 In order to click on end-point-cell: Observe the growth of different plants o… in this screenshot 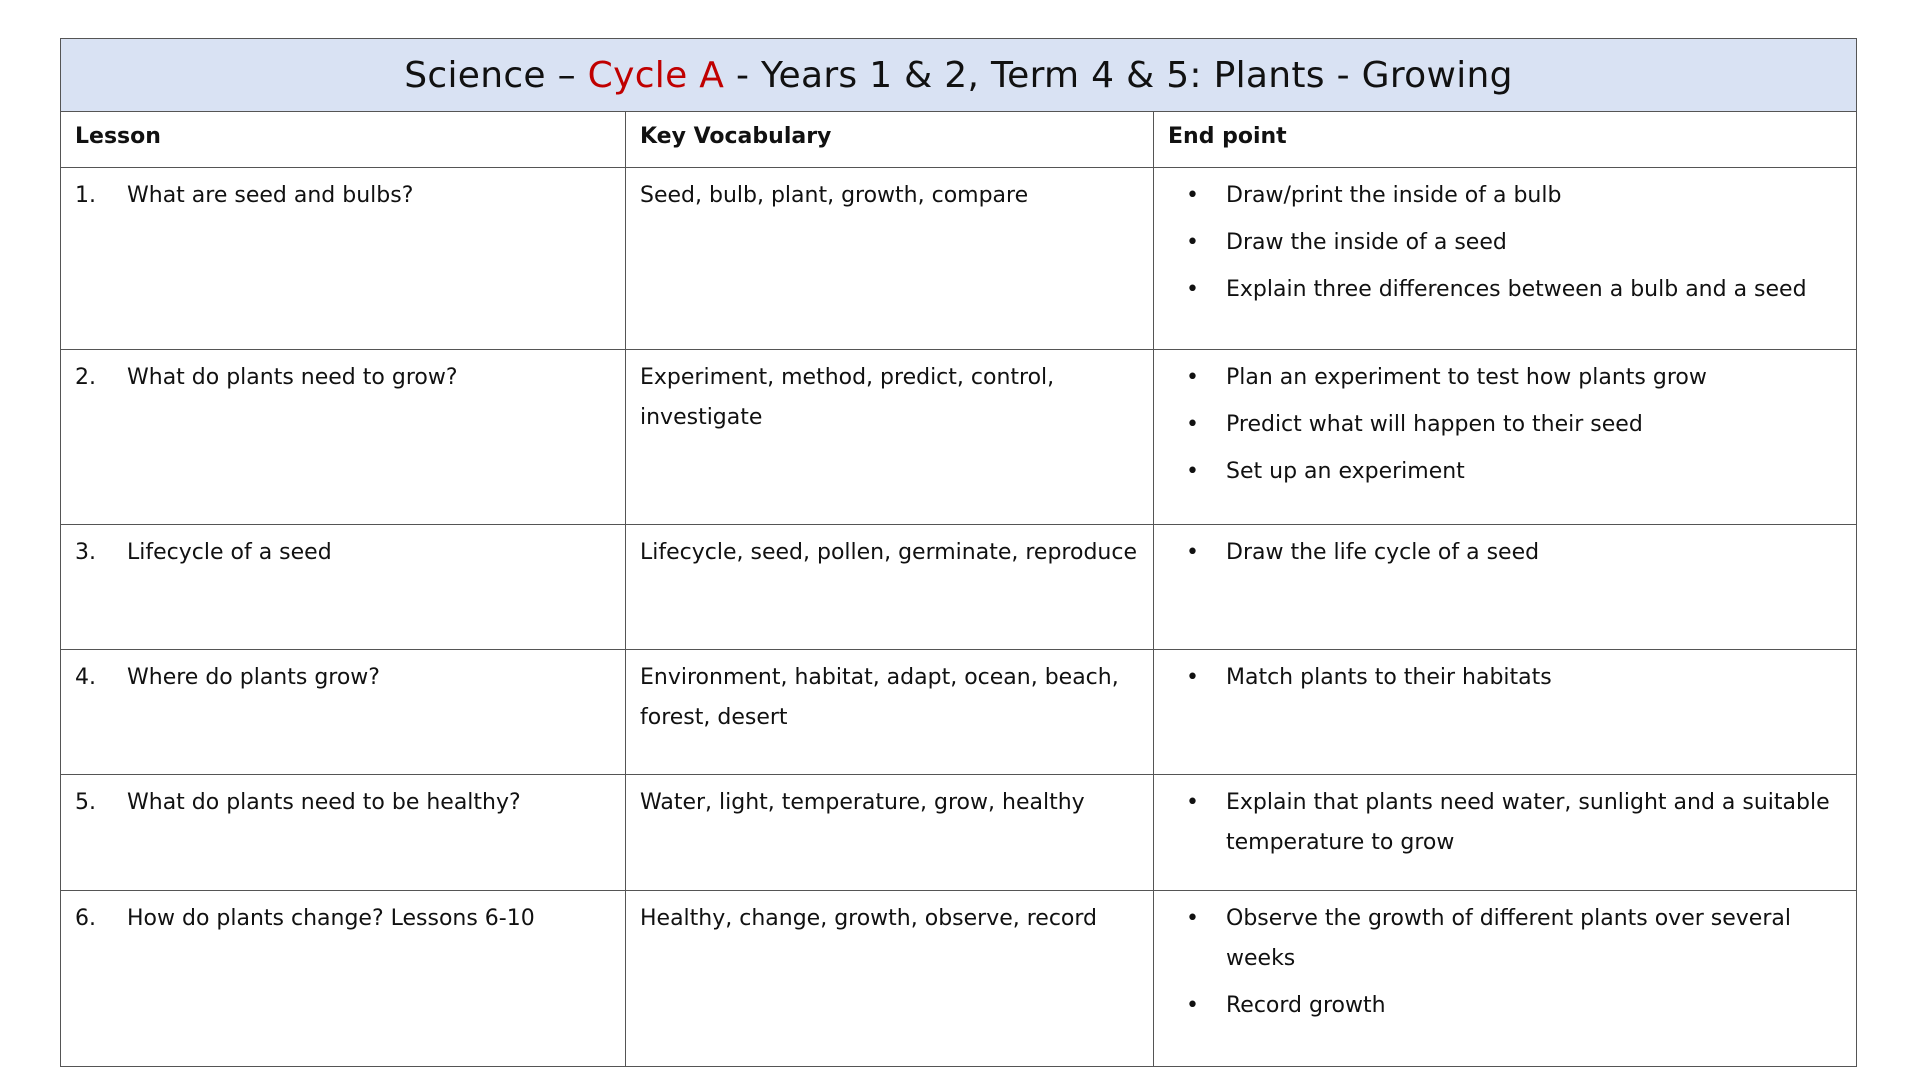, I will do `click(1505, 978)`.